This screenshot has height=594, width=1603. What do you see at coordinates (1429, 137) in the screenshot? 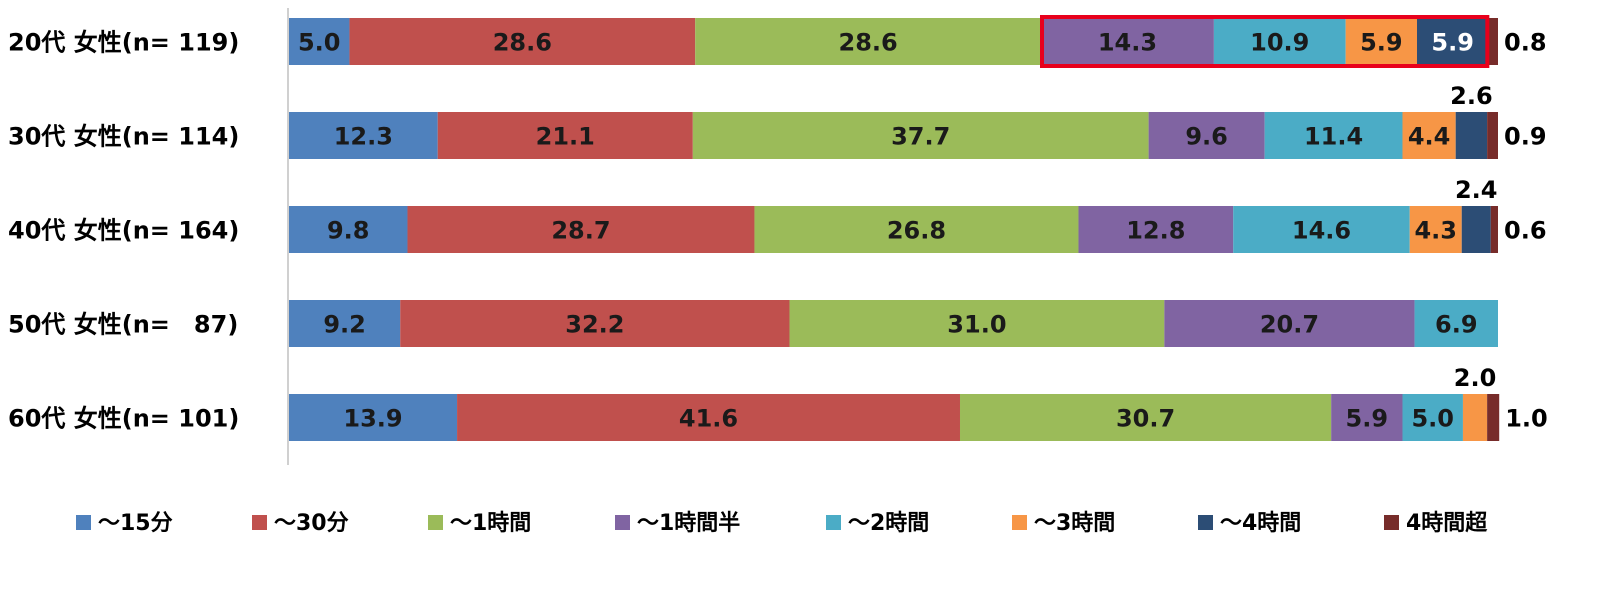
I see `data-label: 4.4` at bounding box center [1429, 137].